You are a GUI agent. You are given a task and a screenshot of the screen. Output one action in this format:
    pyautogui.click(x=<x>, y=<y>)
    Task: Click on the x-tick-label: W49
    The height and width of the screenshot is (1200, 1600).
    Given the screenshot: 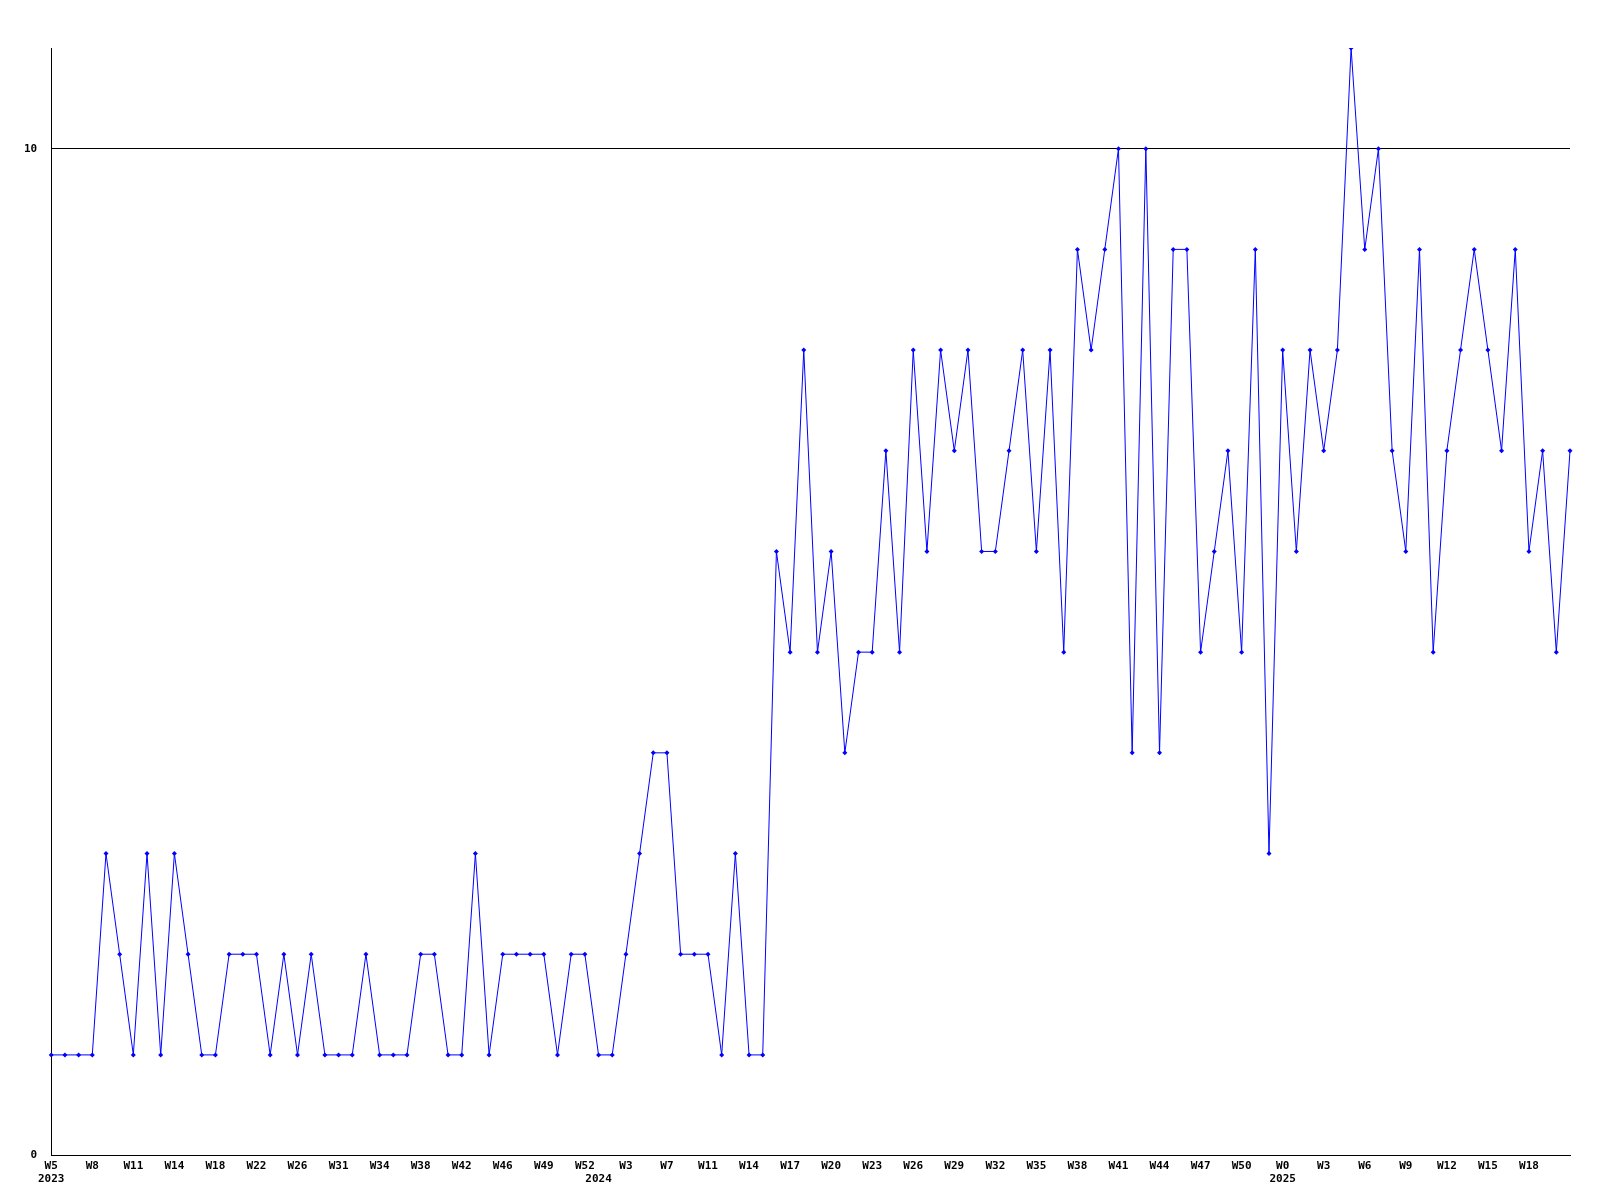 What is the action you would take?
    pyautogui.click(x=543, y=1166)
    